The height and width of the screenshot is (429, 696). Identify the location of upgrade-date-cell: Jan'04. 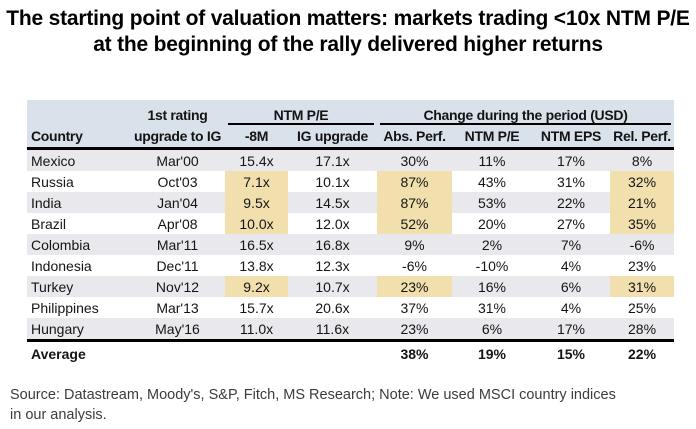
(177, 202).